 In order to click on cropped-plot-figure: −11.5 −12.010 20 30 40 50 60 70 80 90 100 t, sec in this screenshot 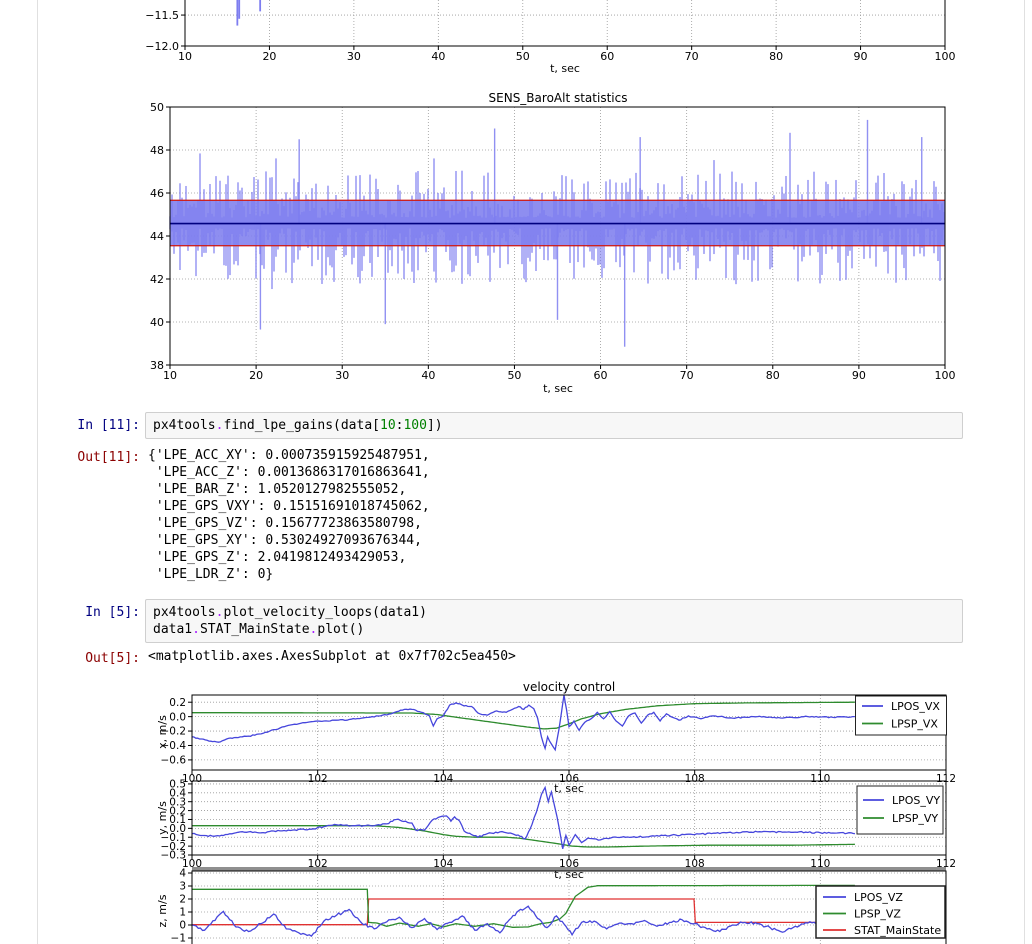, I will do `click(550, 37)`.